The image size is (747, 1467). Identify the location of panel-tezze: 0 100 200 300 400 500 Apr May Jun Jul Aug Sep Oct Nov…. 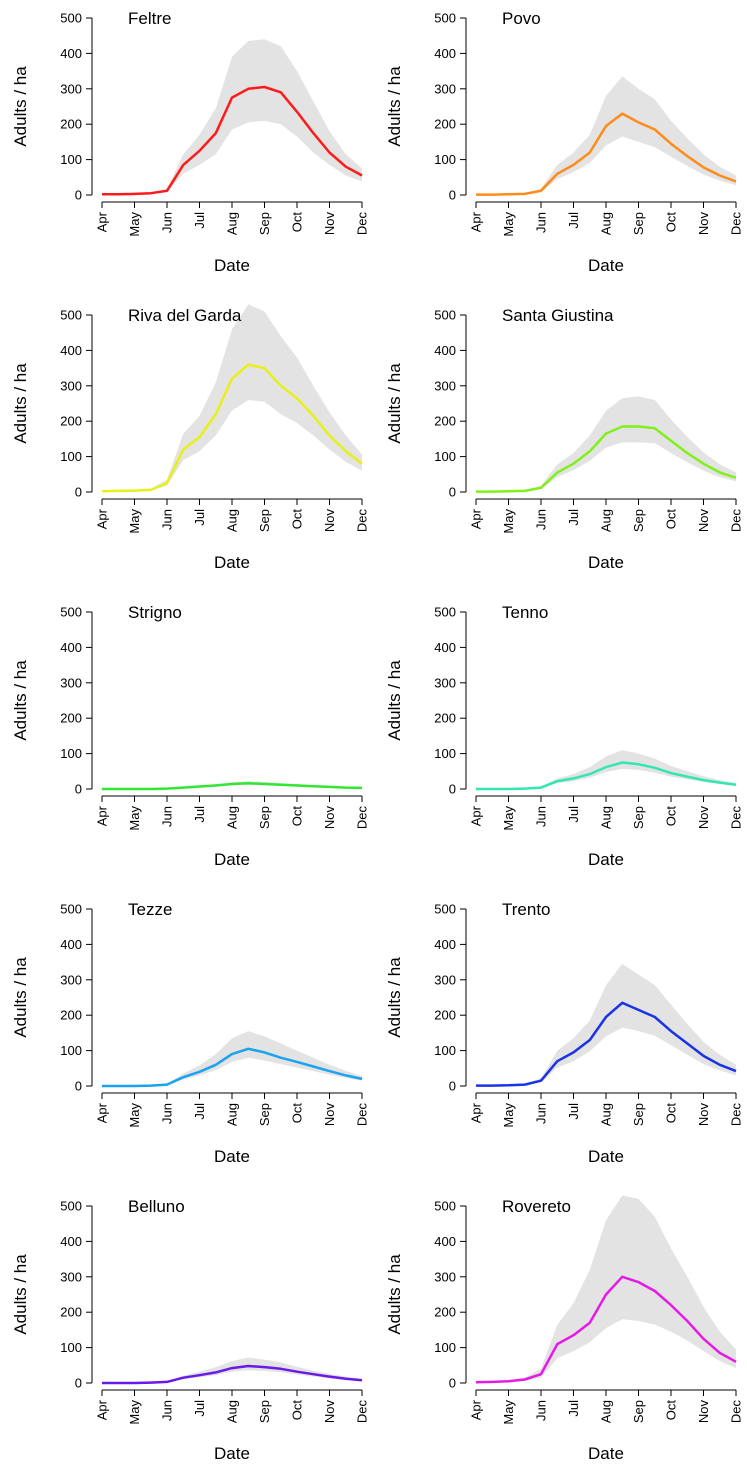
(190, 1033).